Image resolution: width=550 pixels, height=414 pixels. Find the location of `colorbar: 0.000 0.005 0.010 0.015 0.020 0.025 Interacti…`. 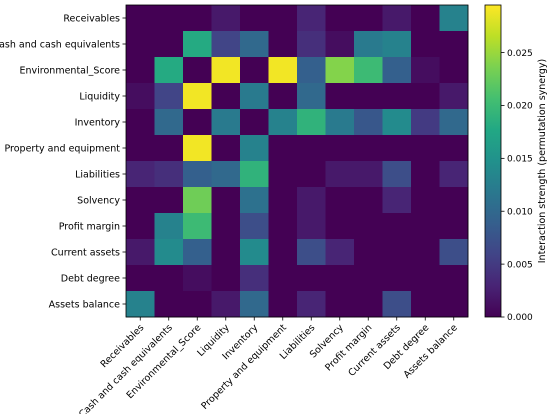

colorbar: 0.000 0.005 0.010 0.015 0.020 0.025 Interacti… is located at coordinates (516, 163).